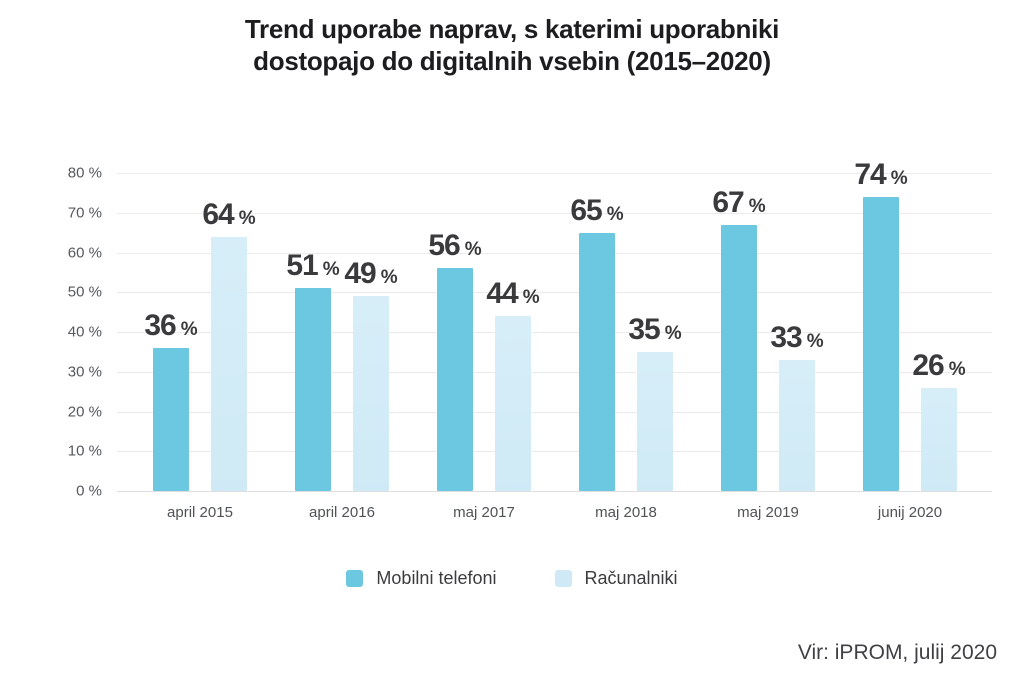 The height and width of the screenshot is (683, 1024). Describe the element at coordinates (89, 491) in the screenshot. I see `y-tick-label-0-%: 0 %` at that location.